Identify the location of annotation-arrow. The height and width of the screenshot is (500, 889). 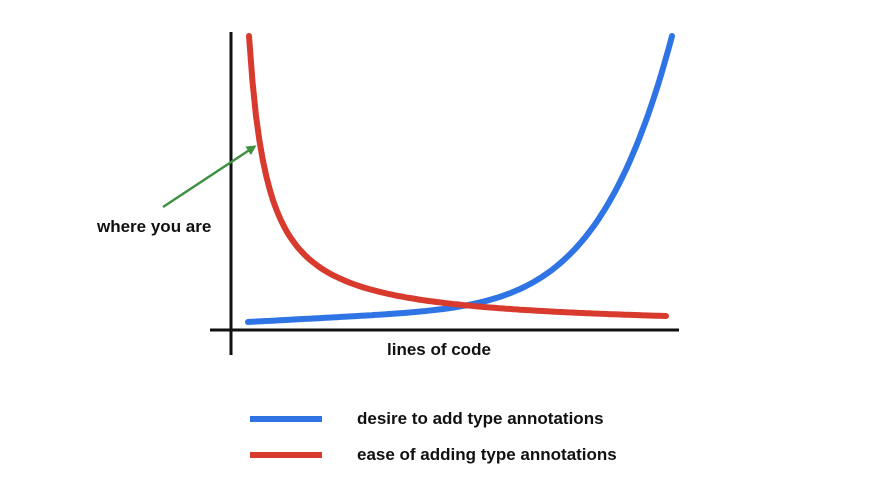
(209, 177).